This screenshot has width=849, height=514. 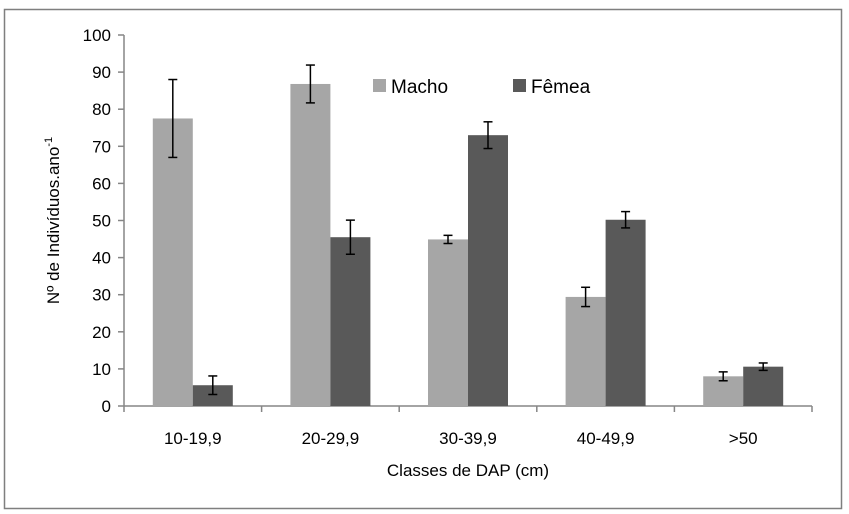 What do you see at coordinates (482, 87) in the screenshot?
I see `legend: Macho Fêmea` at bounding box center [482, 87].